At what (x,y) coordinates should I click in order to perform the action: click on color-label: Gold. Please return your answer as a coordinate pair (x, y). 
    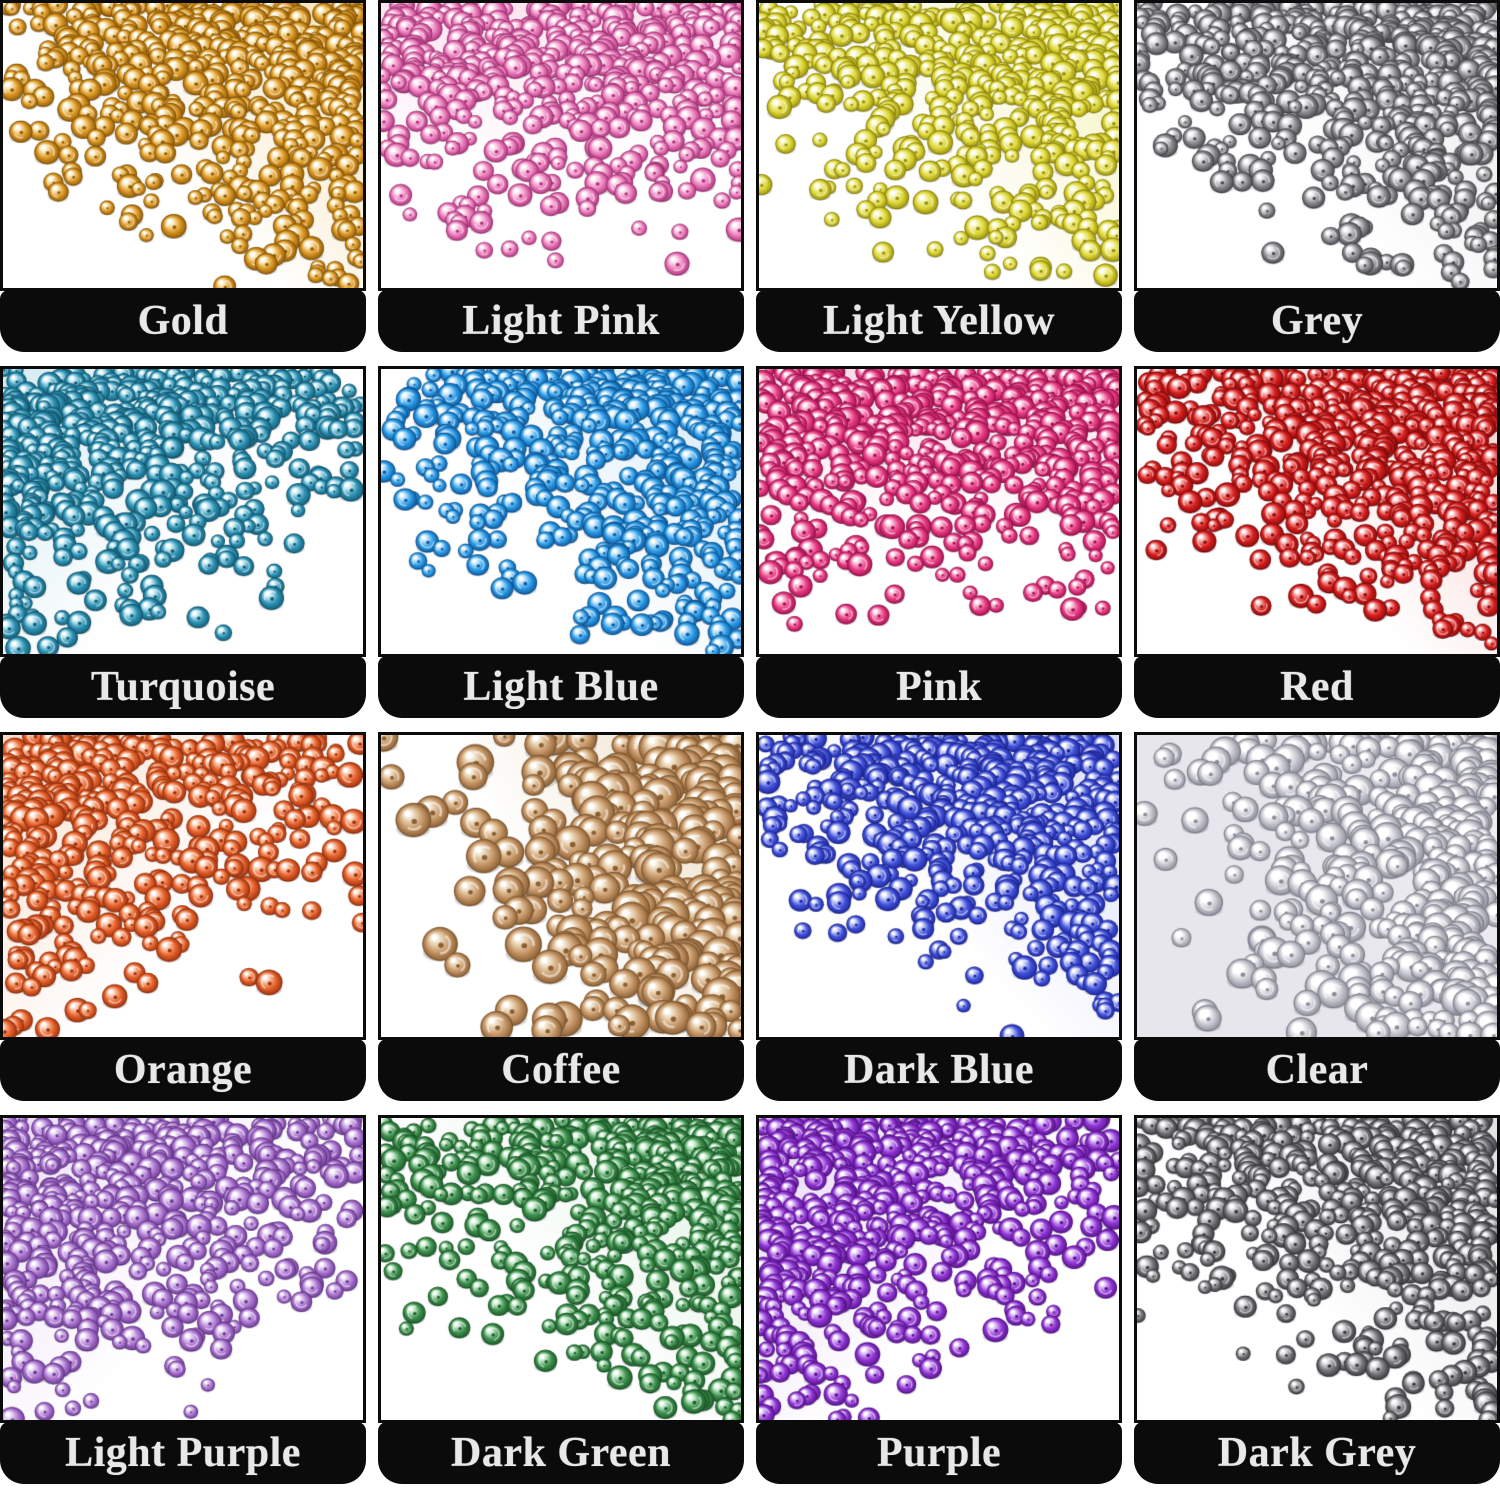
    Looking at the image, I should click on (183, 321).